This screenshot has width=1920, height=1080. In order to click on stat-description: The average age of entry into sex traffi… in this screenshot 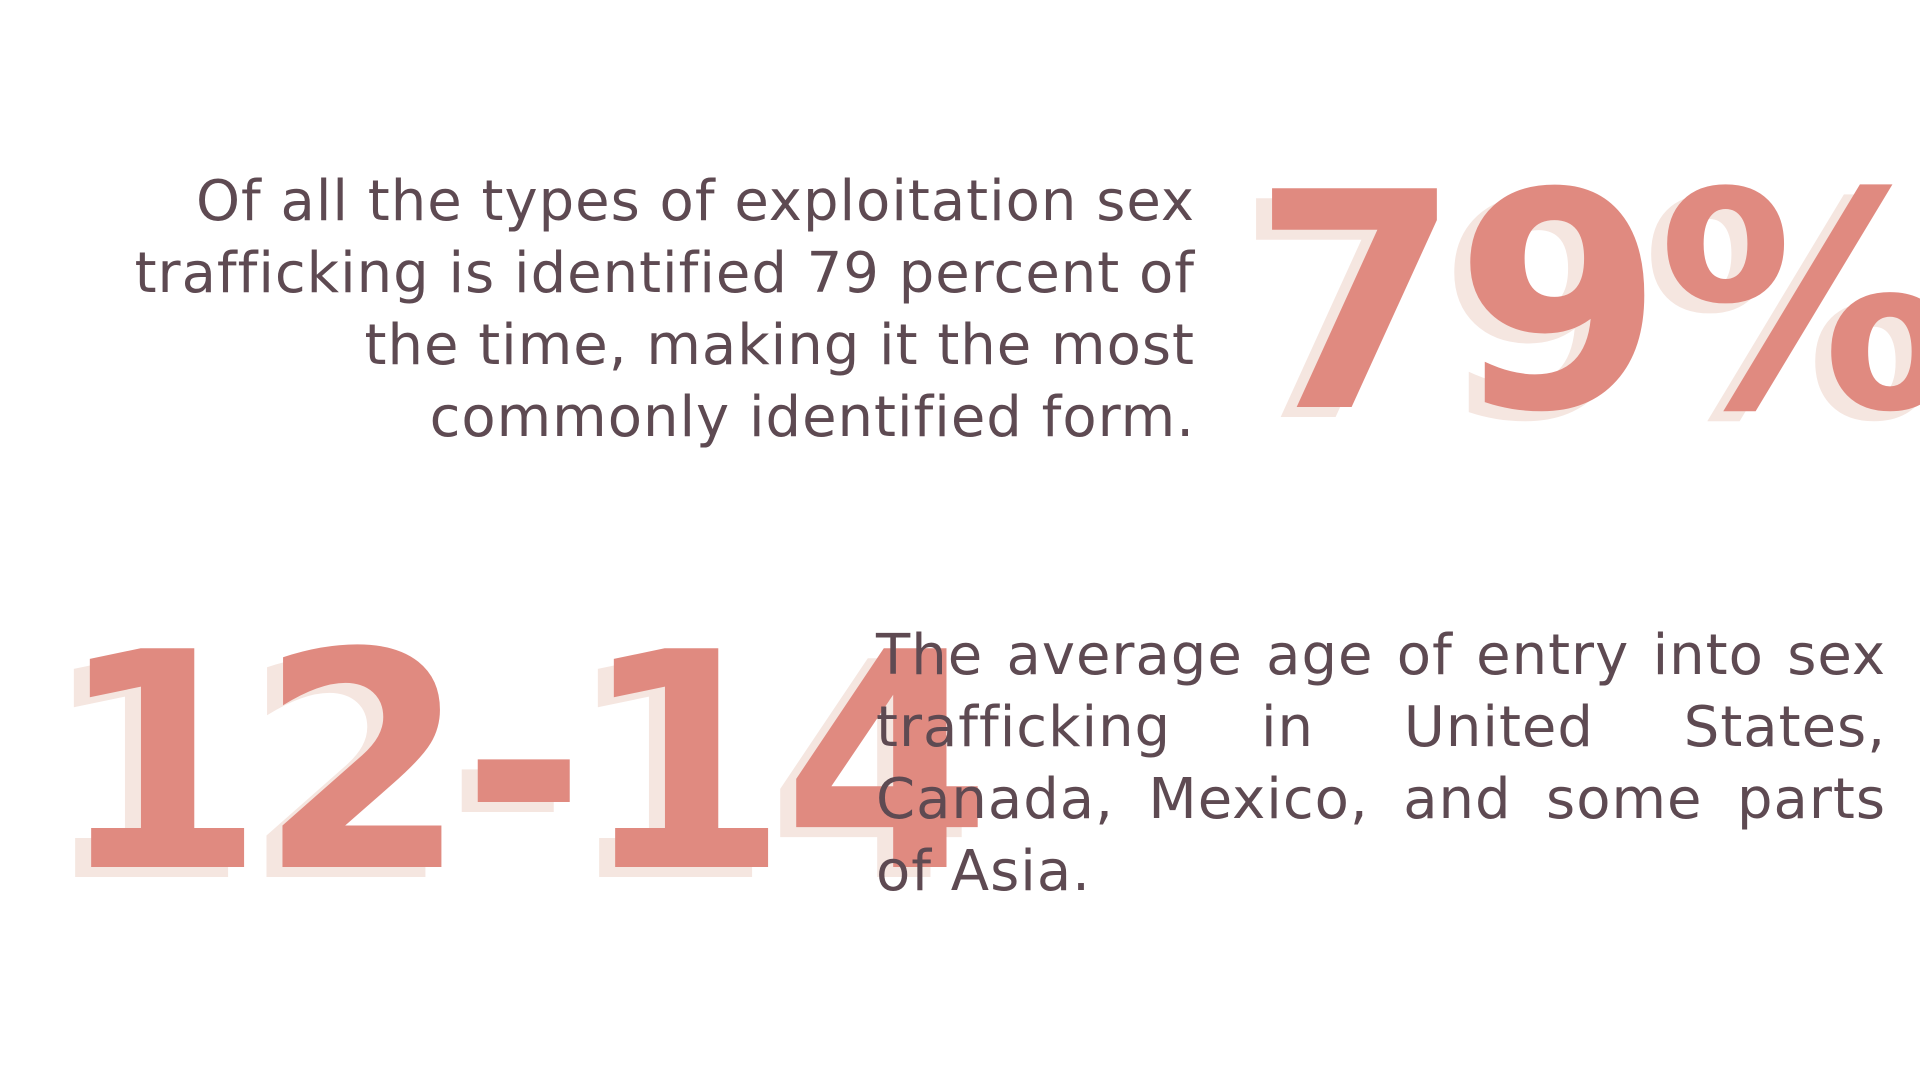, I will do `click(1381, 763)`.